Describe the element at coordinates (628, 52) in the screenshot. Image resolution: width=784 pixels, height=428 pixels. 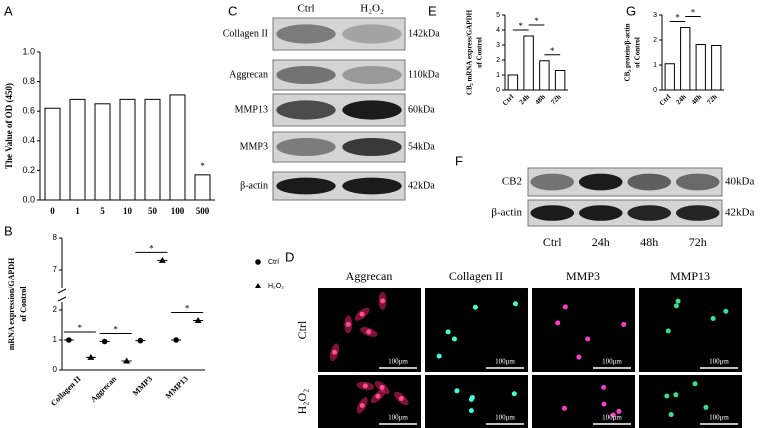
I see `y-axis-title: CB₂ protein/β-actin` at that location.